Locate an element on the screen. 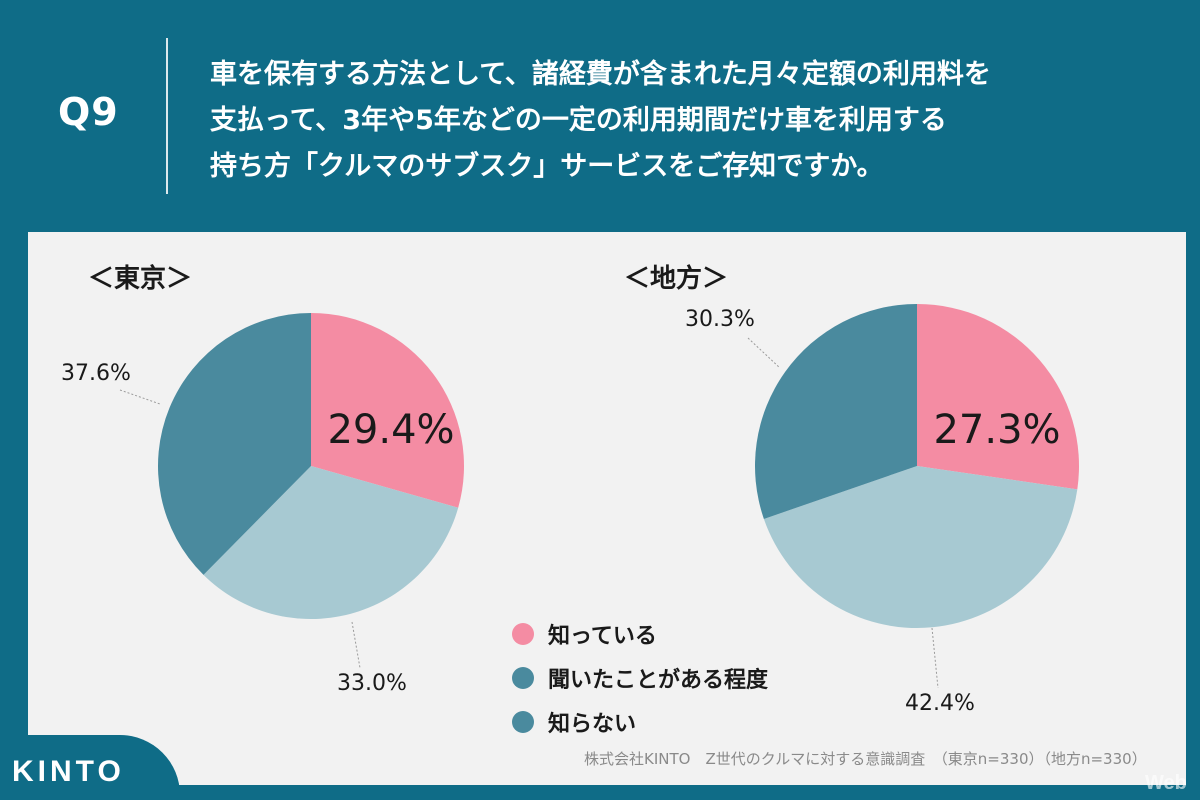 This screenshot has height=800, width=1200. data-label-know: 27.3% is located at coordinates (996, 430).